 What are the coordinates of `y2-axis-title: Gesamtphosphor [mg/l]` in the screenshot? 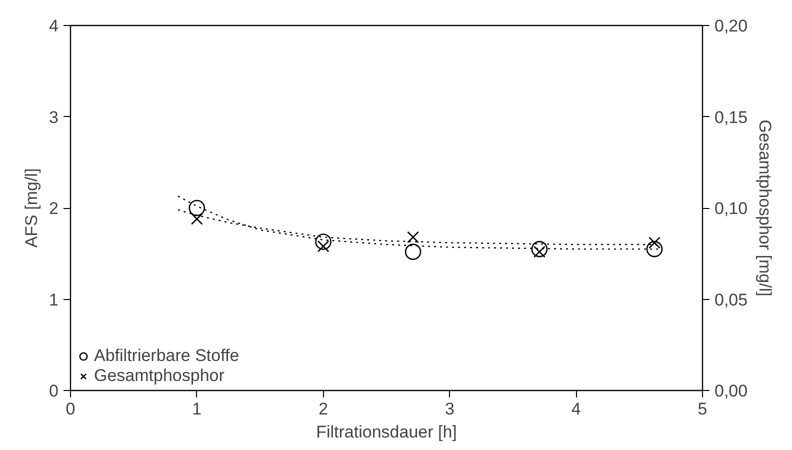 It's located at (765, 208).